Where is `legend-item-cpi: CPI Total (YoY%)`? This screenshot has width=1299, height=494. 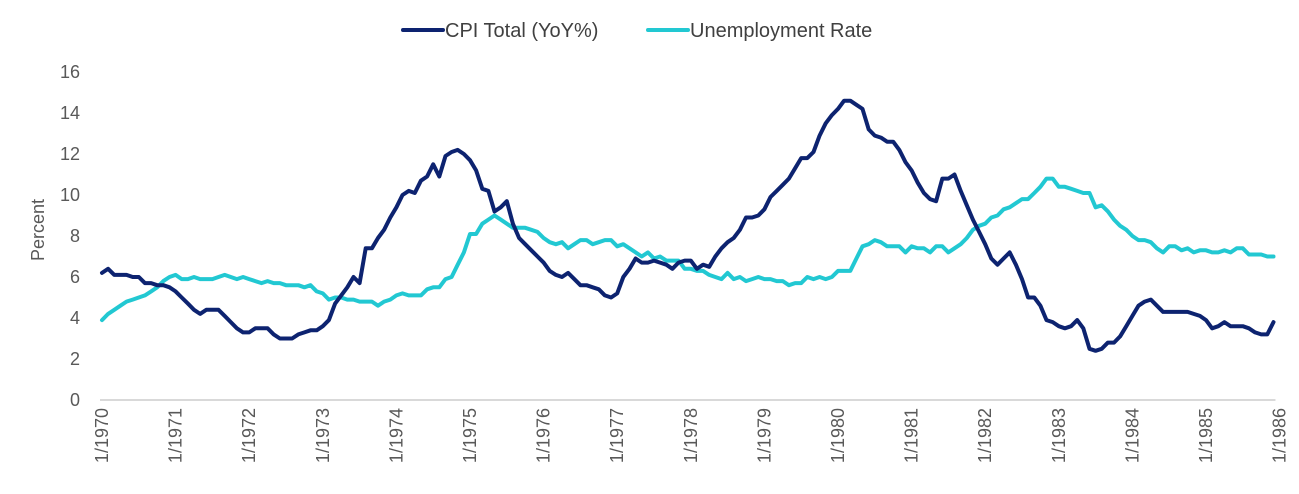
legend-item-cpi: CPI Total (YoY%) is located at coordinates (499, 31).